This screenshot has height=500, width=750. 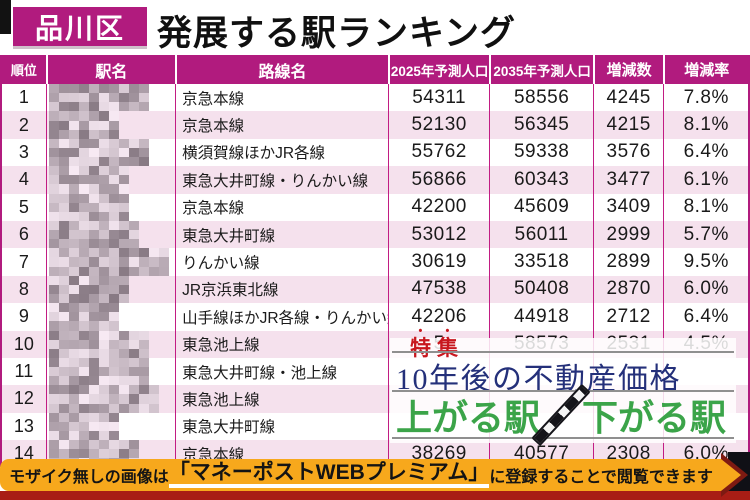 I want to click on column-header: 順位, so click(x=23, y=70).